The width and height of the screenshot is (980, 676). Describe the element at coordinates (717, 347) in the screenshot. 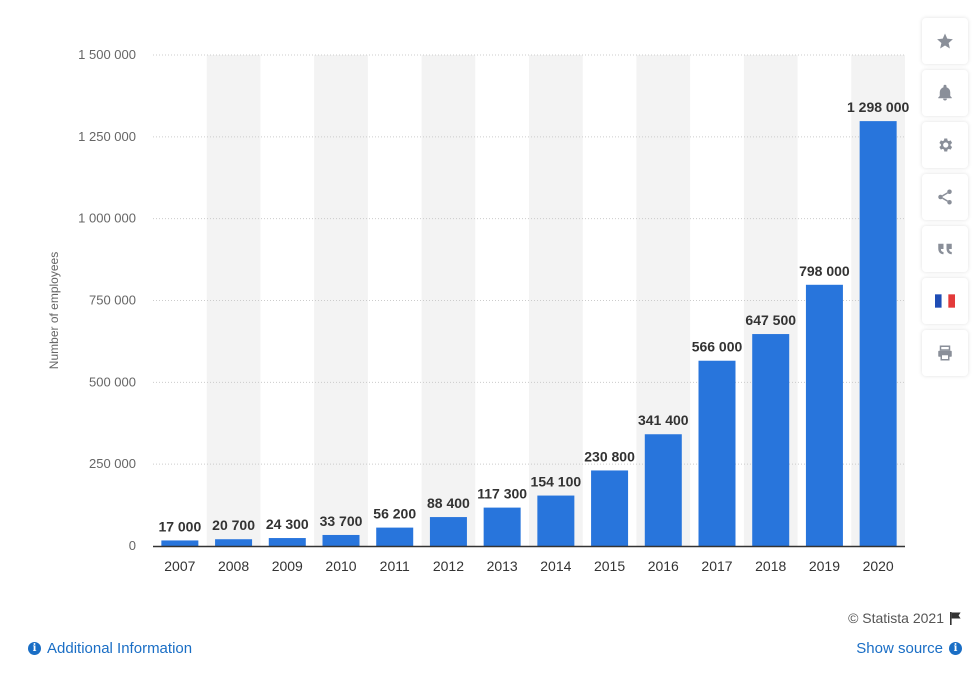

I see `data-label: 566 000` at that location.